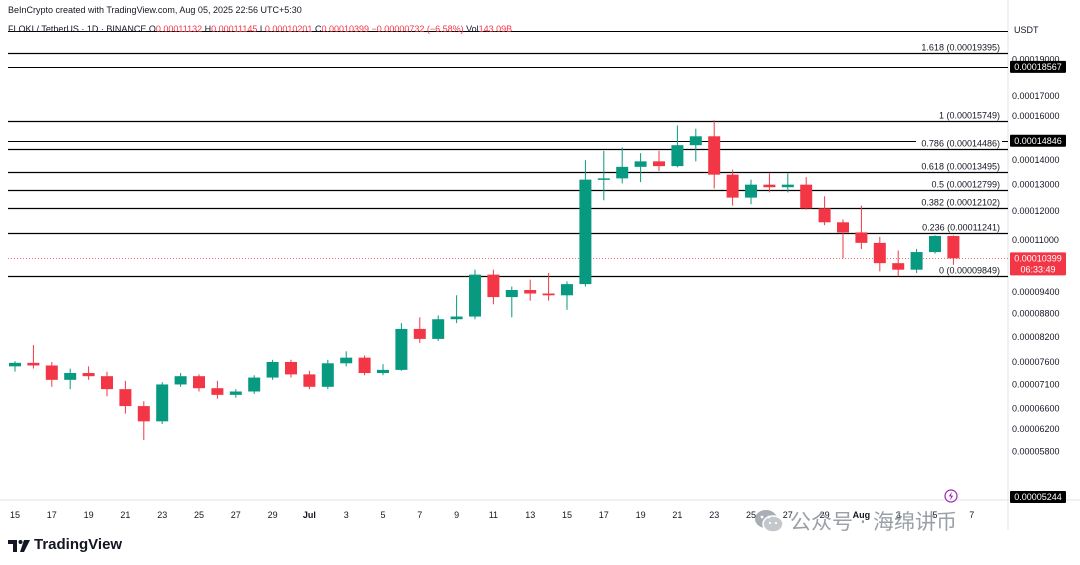 The image size is (1080, 565). Describe the element at coordinates (77, 29) in the screenshot. I see `symbol-name: FLOKI / TetherUS · 1D · BINANCE` at that location.